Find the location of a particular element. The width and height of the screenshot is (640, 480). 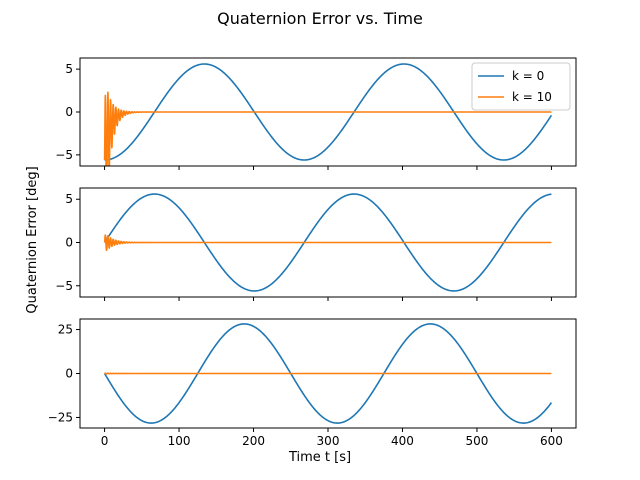

y-tick-label: −25 is located at coordinates (60, 417).